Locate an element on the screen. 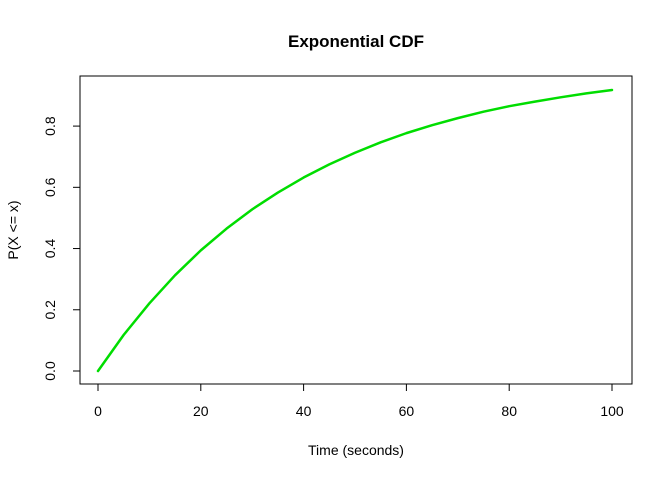 The image size is (672, 480). x-tick-label: 80 is located at coordinates (509, 411).